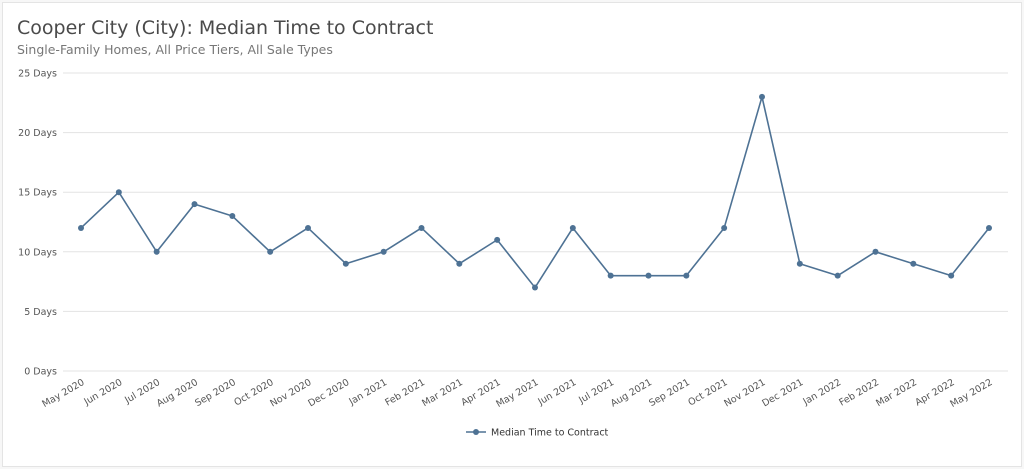 Image resolution: width=1024 pixels, height=469 pixels. What do you see at coordinates (859, 393) in the screenshot?
I see `x-tick-label: Feb 2022` at bounding box center [859, 393].